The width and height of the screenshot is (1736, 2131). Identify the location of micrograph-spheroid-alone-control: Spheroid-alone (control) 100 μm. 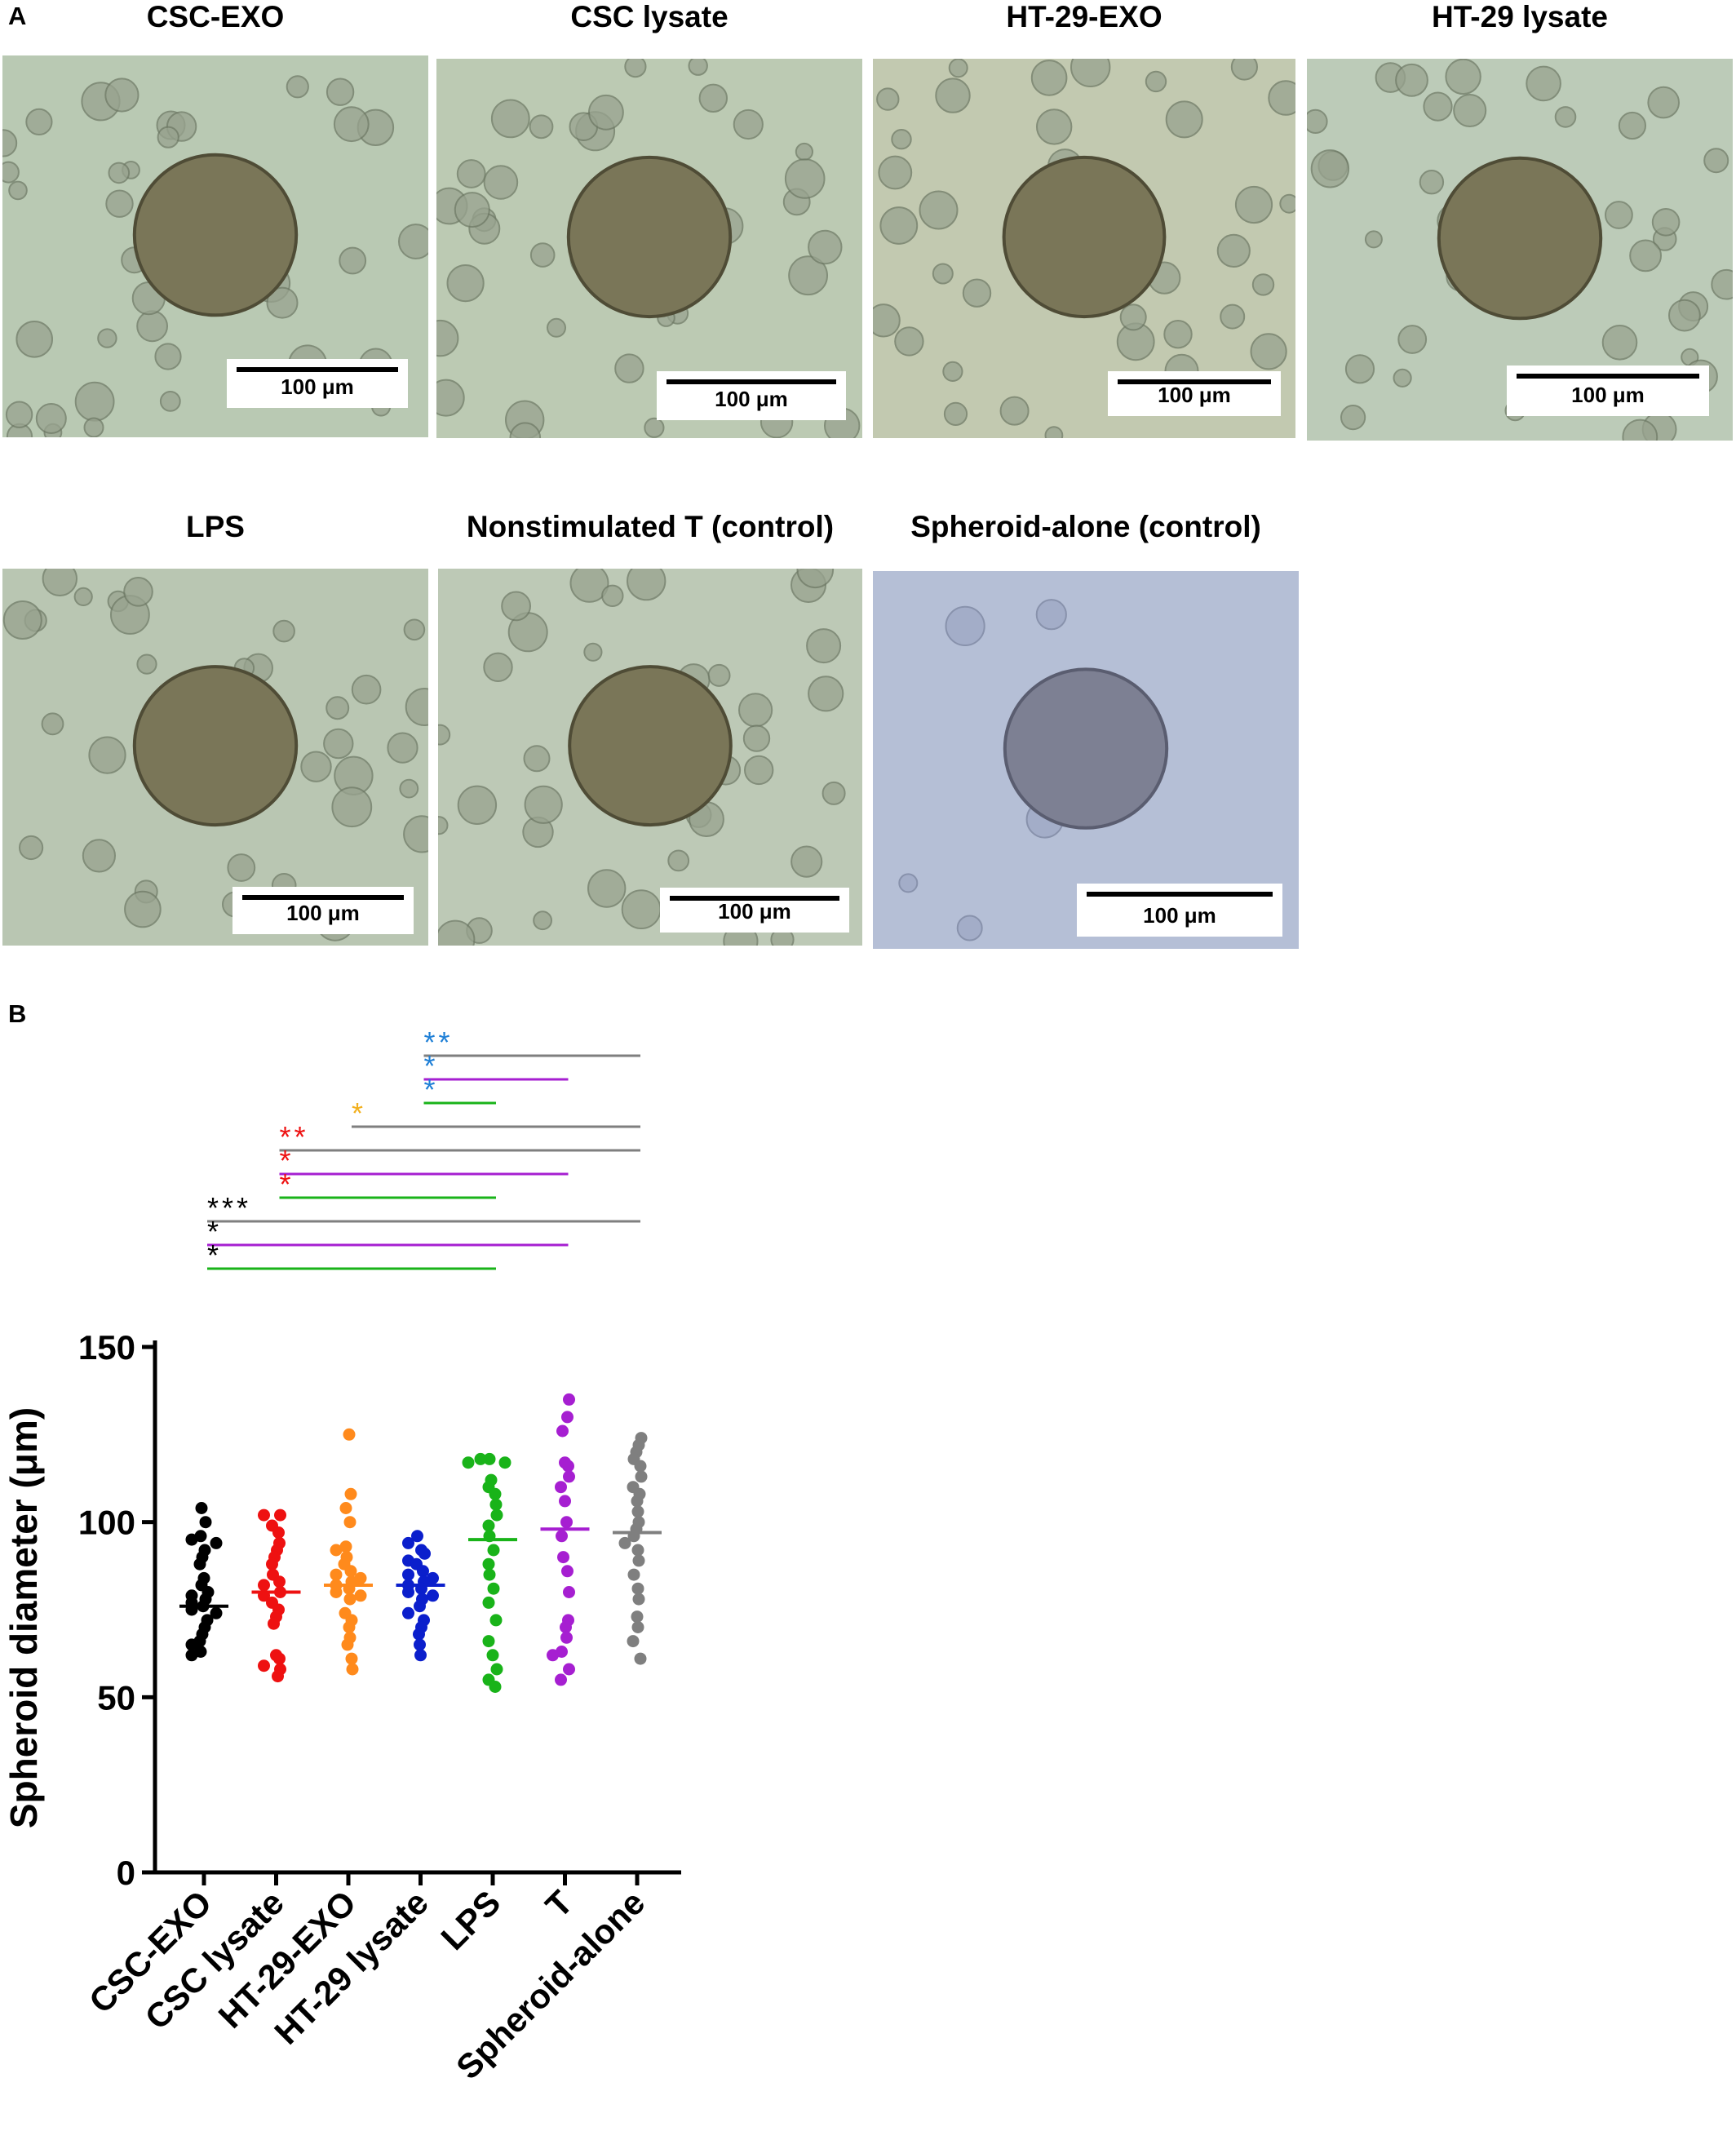
(1086, 729).